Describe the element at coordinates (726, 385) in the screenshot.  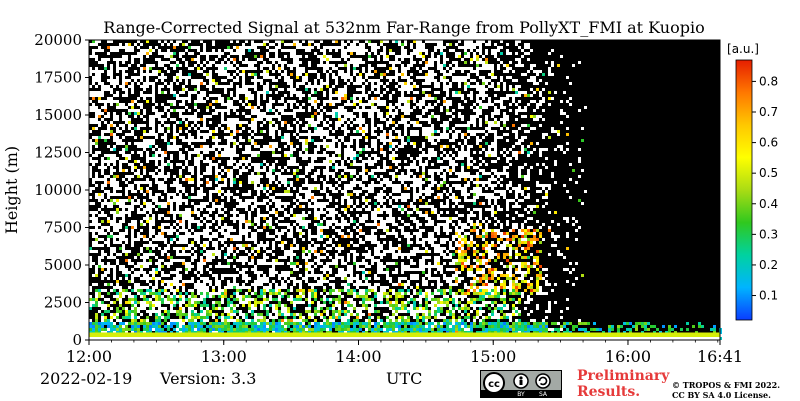
I see `copyright-line-1: © TROPOS & FMI 2022.` at that location.